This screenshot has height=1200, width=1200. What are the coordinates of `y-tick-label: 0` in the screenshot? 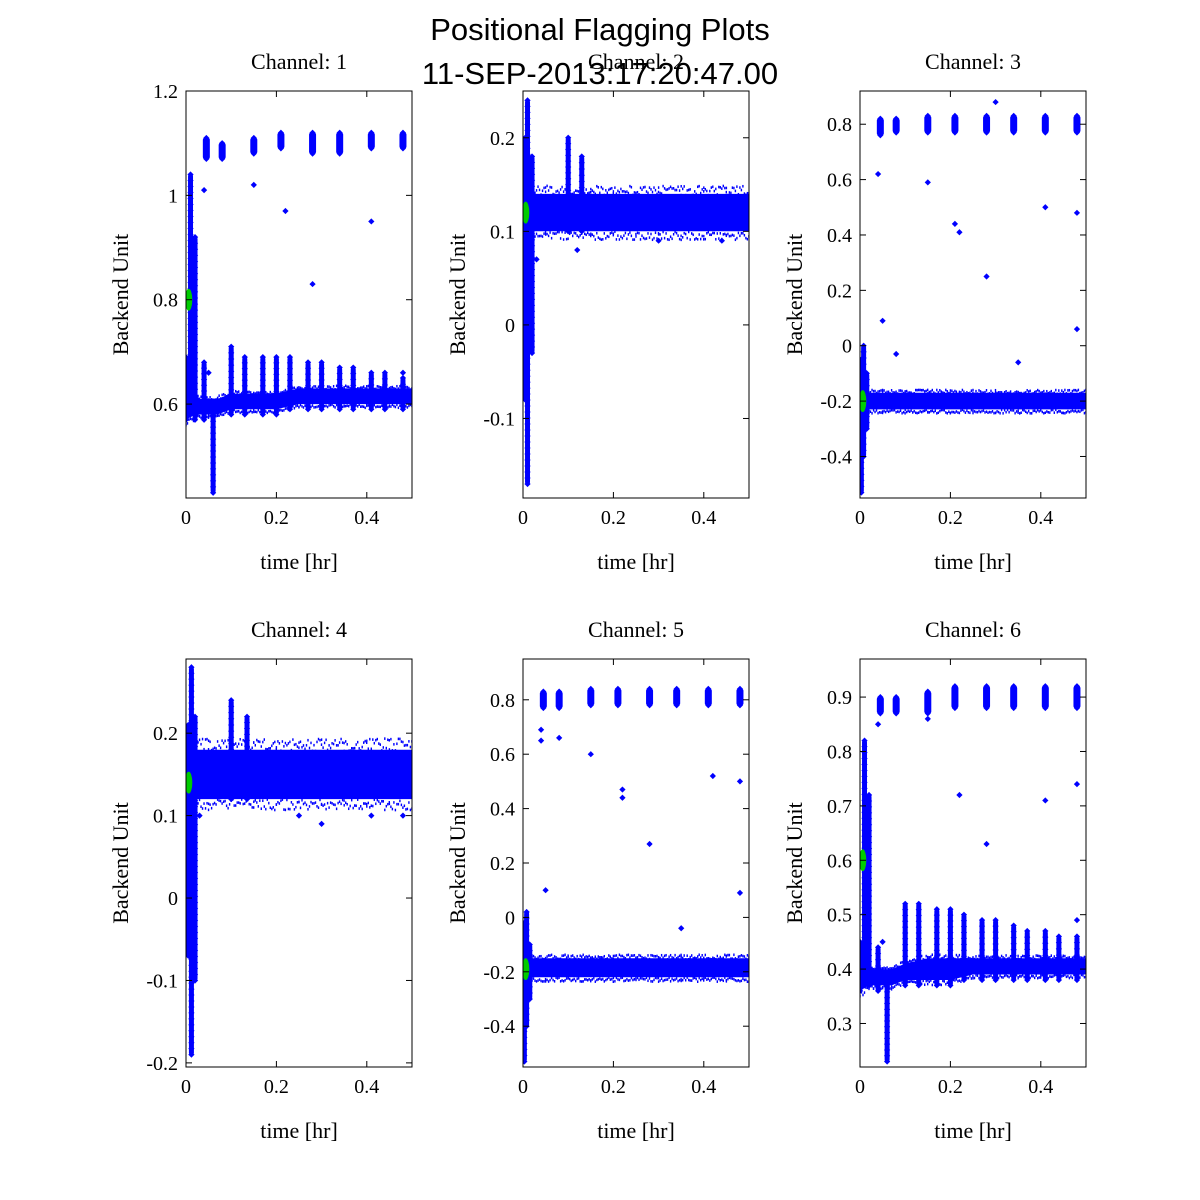 It's located at (510, 326).